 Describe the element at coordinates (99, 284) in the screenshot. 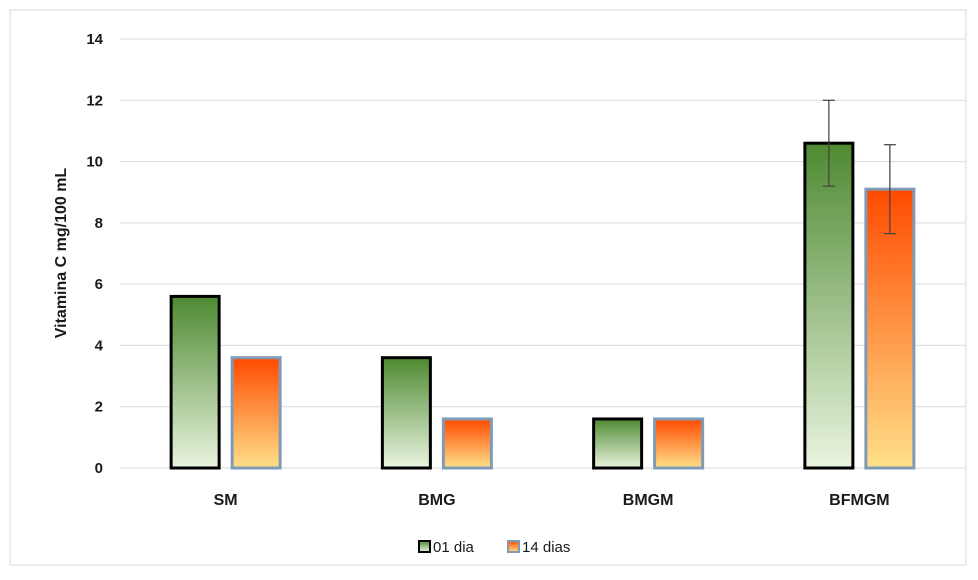

I see `y-tick-label: 6` at that location.